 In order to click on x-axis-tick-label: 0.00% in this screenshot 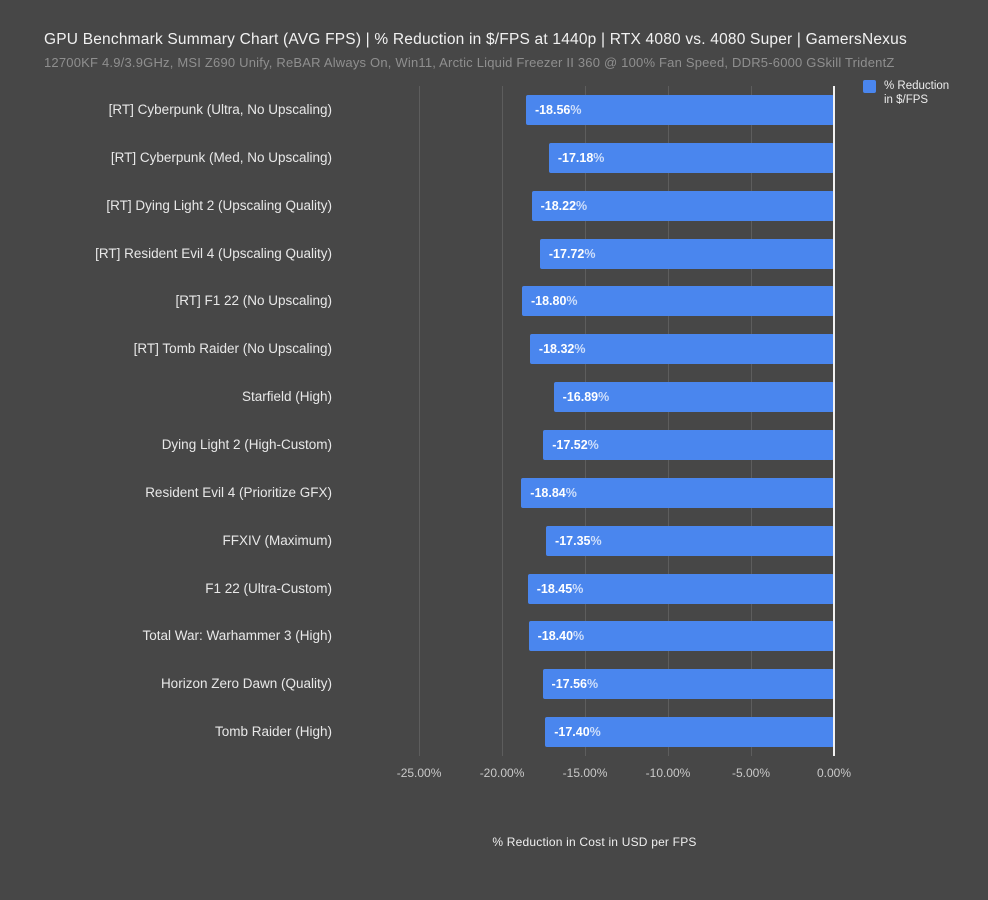, I will do `click(834, 773)`.